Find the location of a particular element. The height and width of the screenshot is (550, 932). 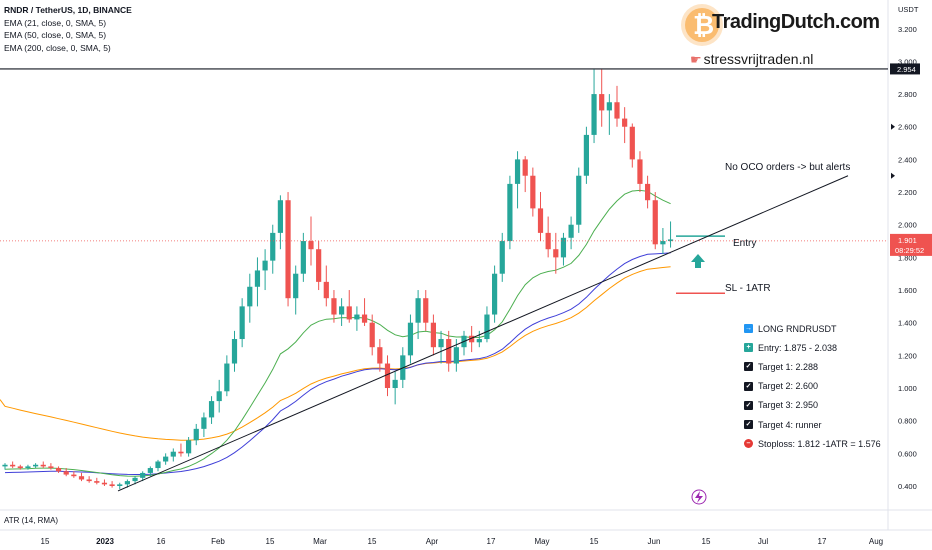

info-text: Entry: 1.875 - 2.038 is located at coordinates (798, 347).